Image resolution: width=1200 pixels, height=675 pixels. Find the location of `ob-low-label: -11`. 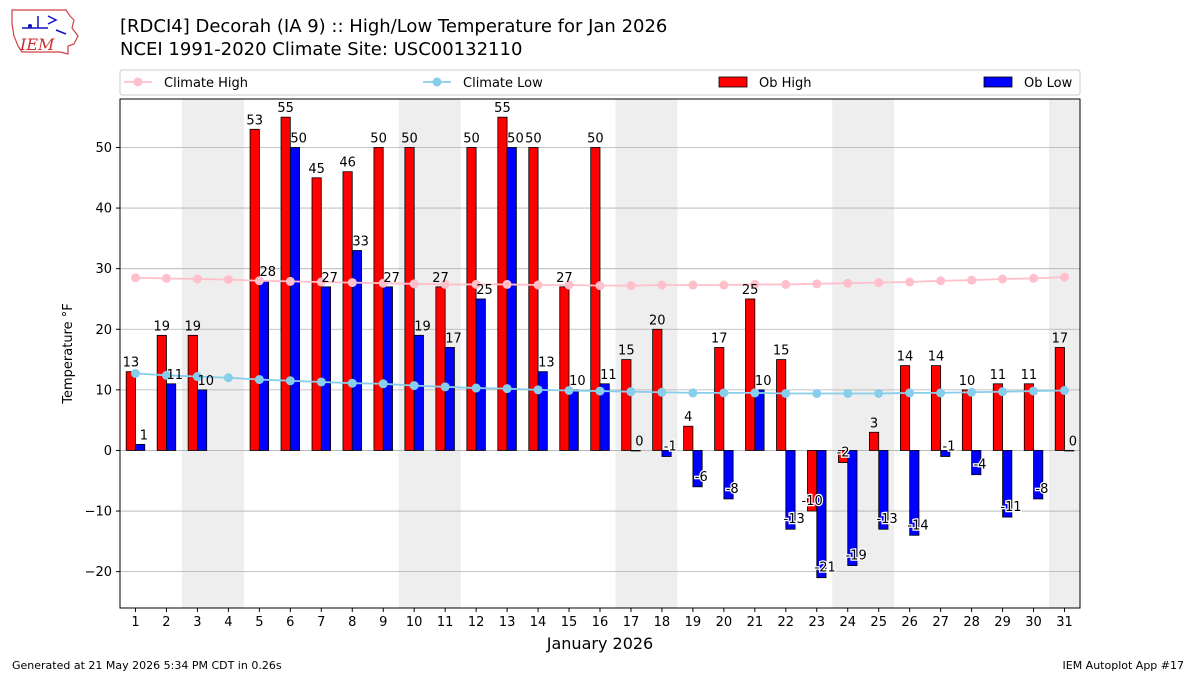

ob-low-label: -11 is located at coordinates (1010, 507).